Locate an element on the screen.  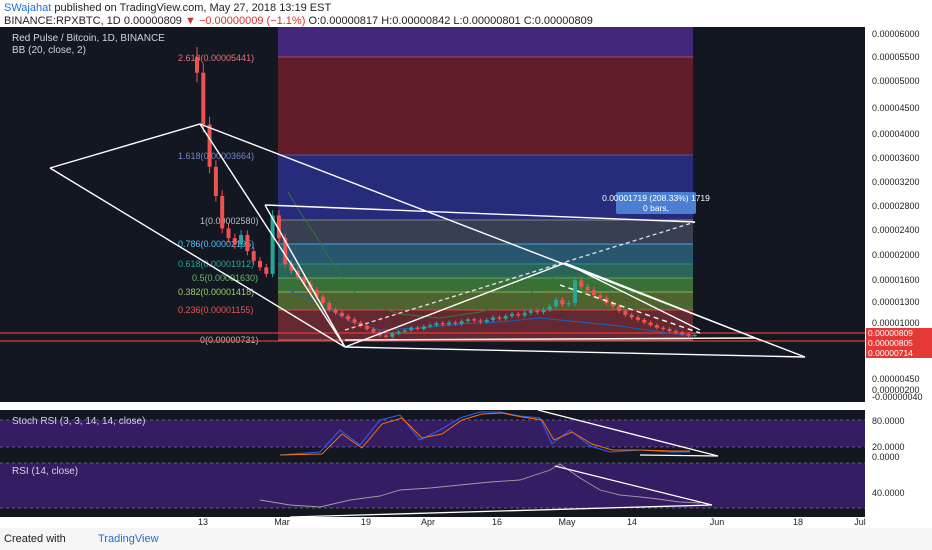
price-tag-3: 0.00000714 is located at coordinates (890, 353).